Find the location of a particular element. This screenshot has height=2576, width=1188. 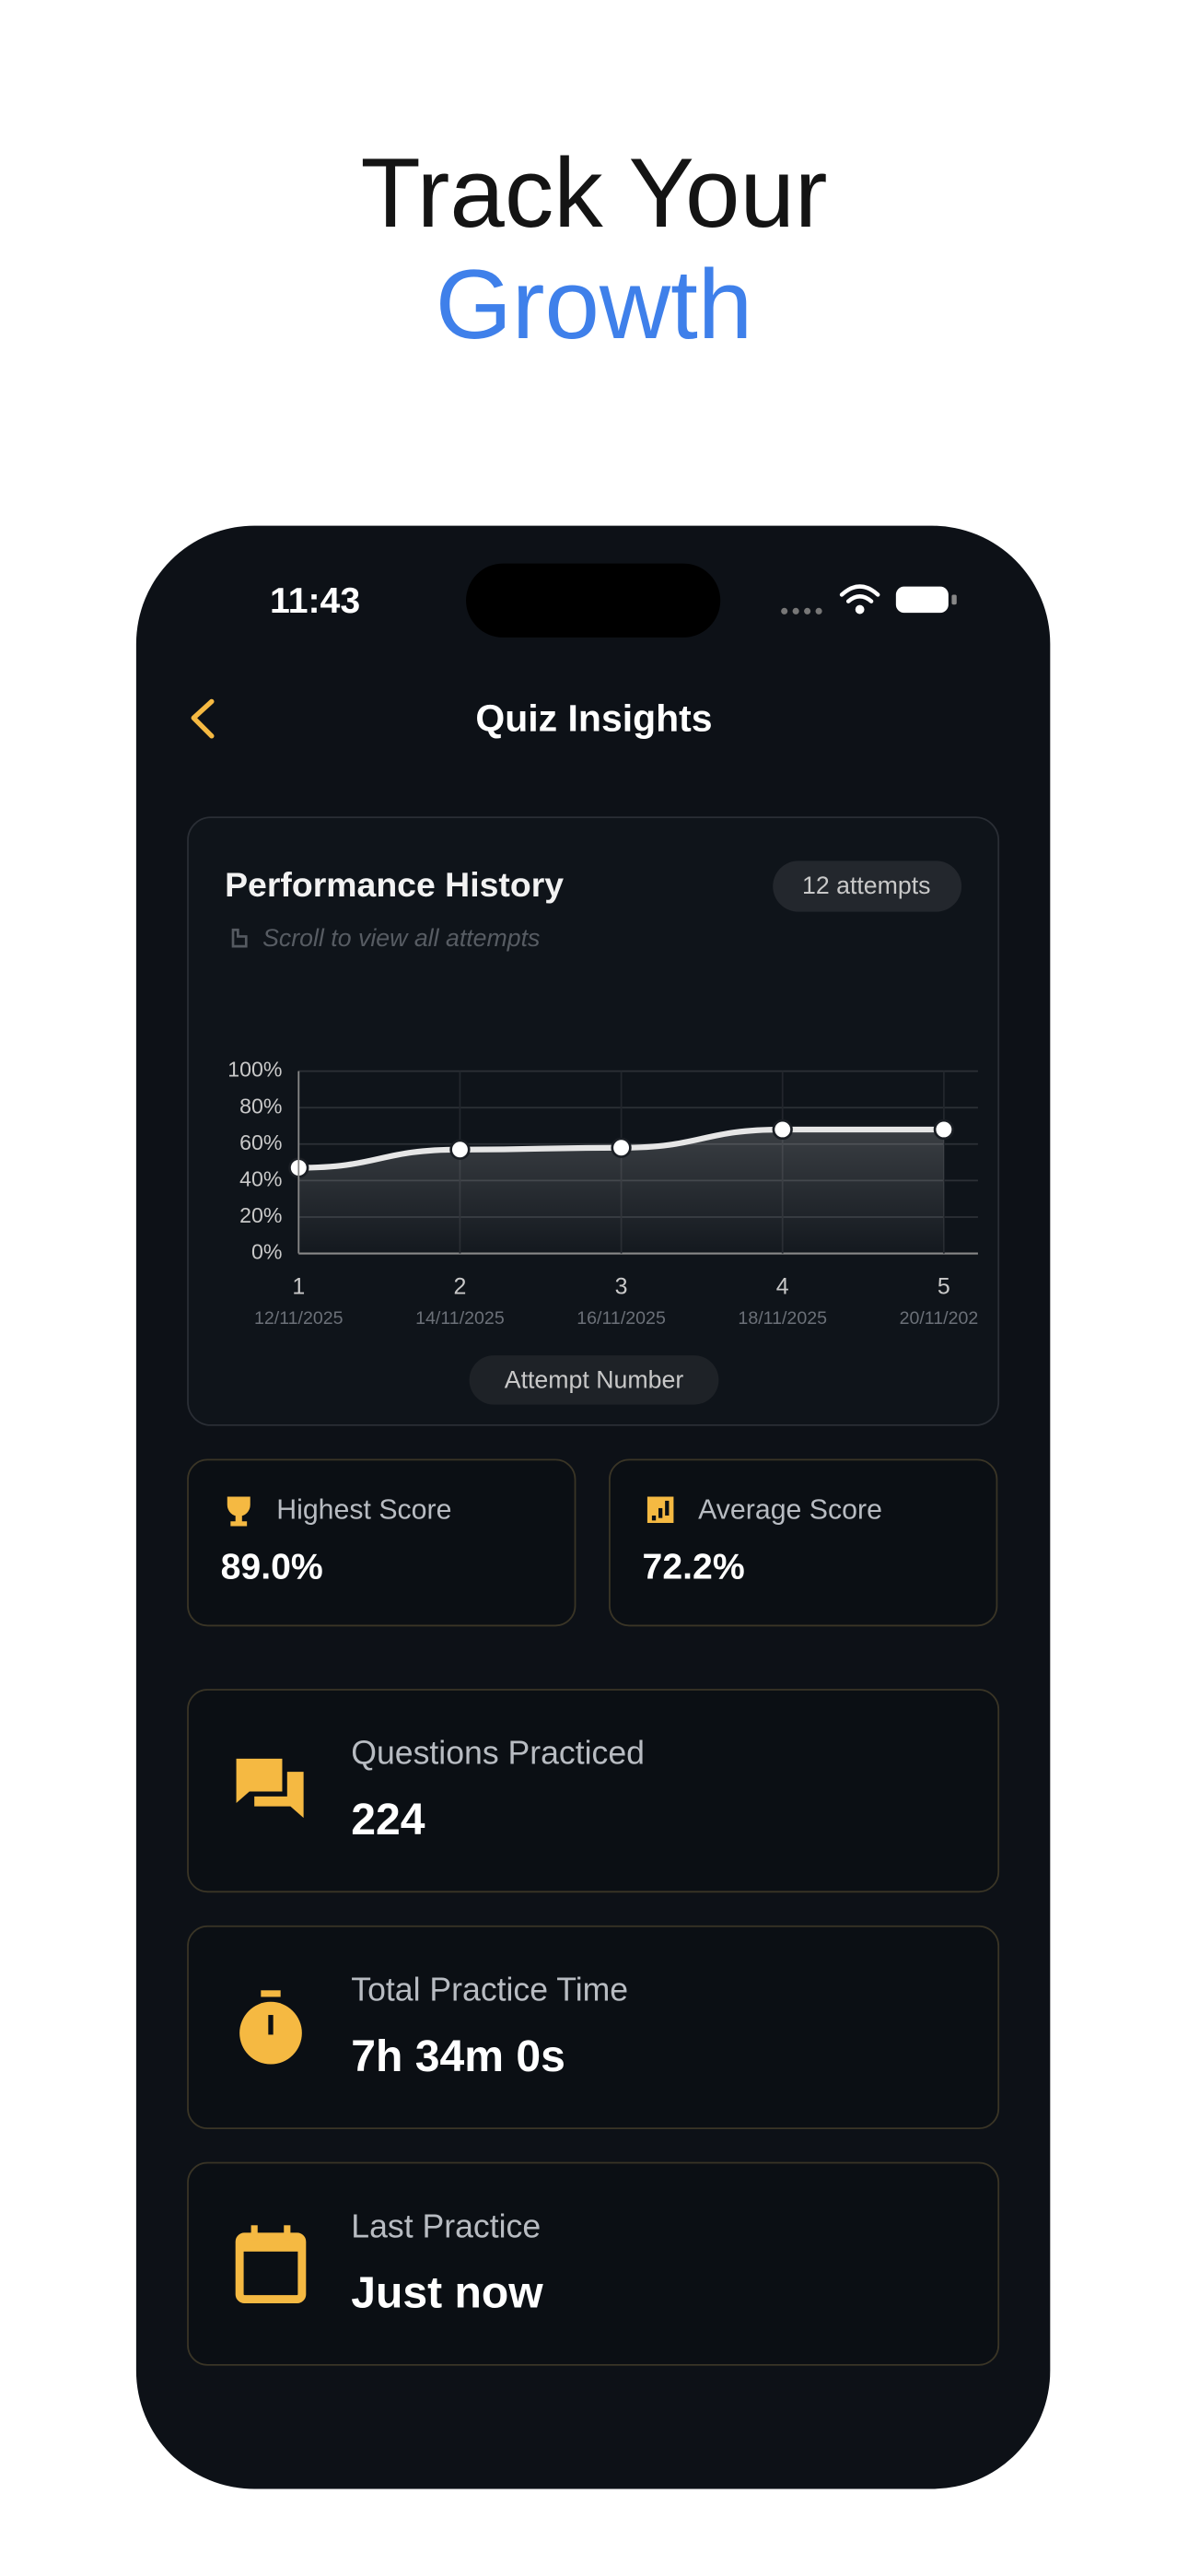

headline-accent: Growth is located at coordinates (594, 304).